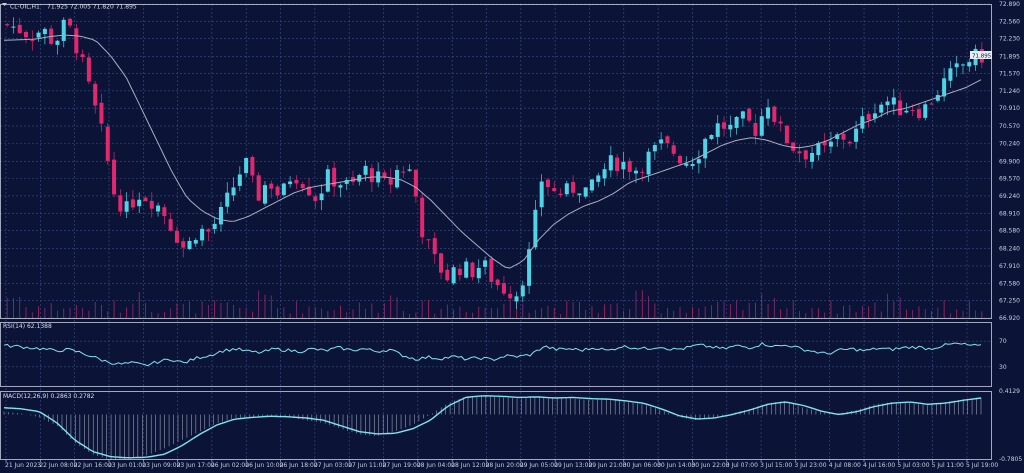 Image resolution: width=1024 pixels, height=473 pixels. What do you see at coordinates (879, 465) in the screenshot?
I see `time-tick-label: 4 Jul 16:00` at bounding box center [879, 465].